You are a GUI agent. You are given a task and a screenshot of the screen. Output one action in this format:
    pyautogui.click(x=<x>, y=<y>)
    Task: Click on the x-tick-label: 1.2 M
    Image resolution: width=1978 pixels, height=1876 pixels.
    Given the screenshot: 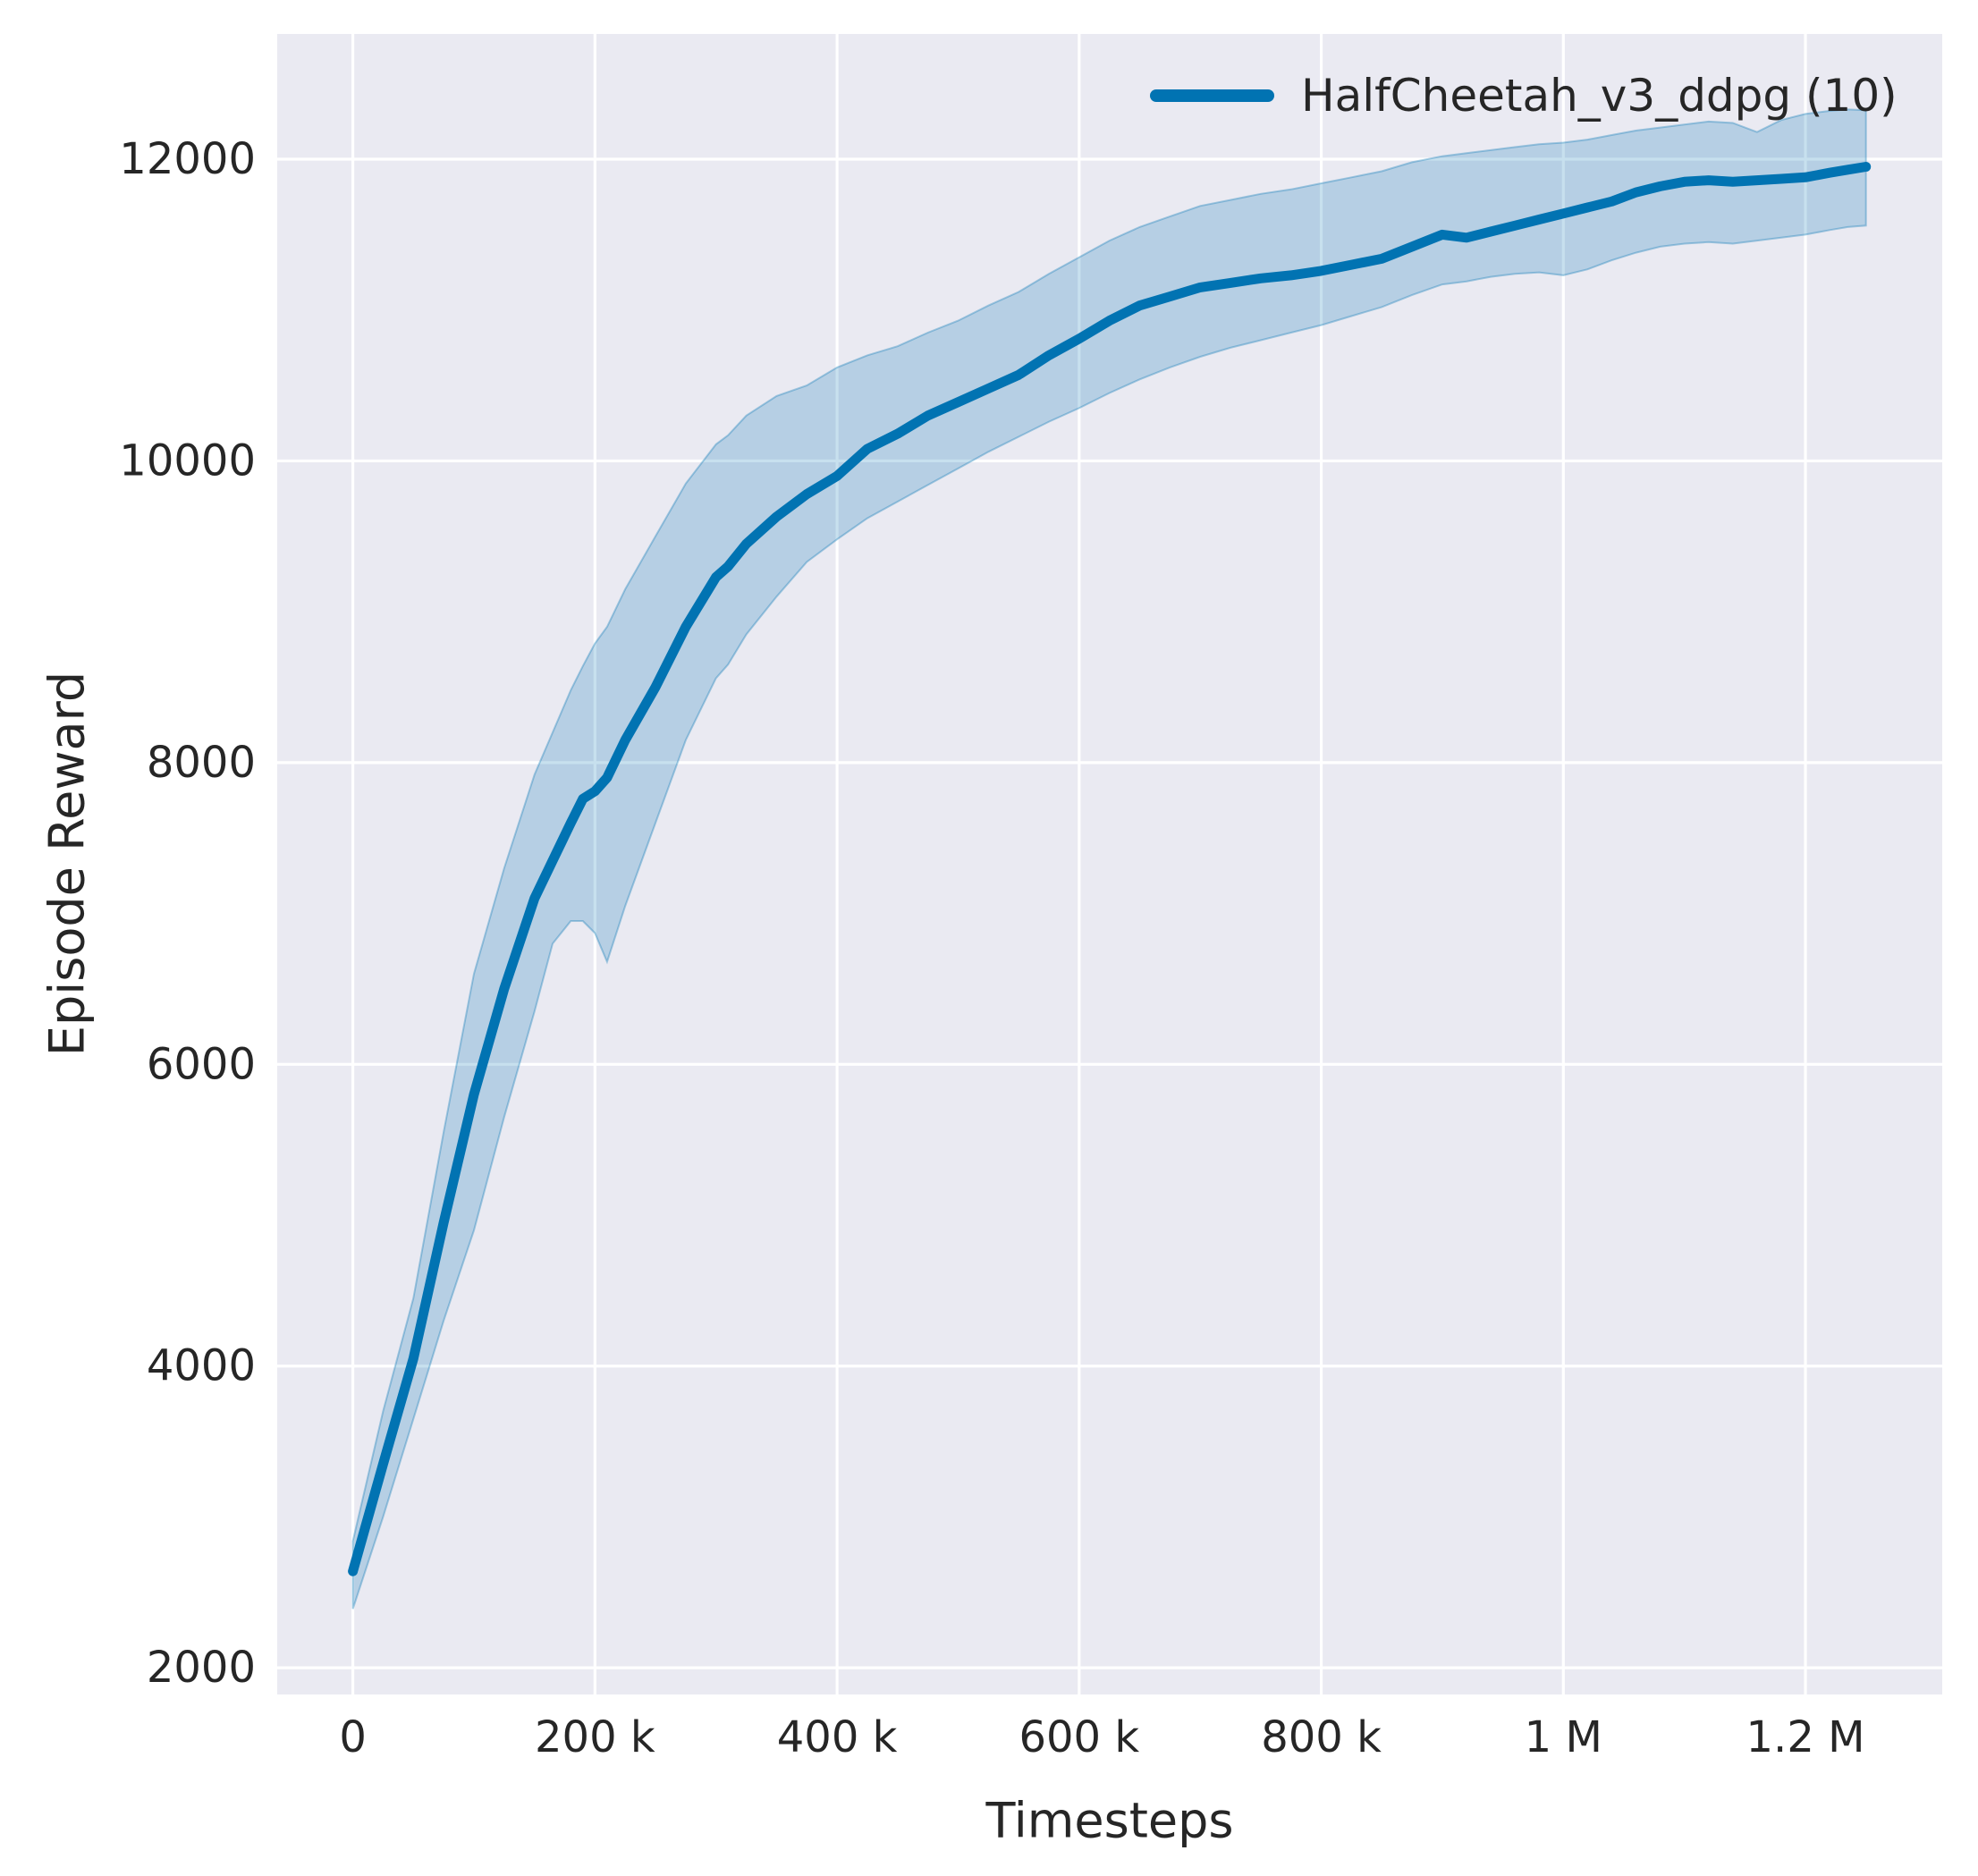 What is the action you would take?
    pyautogui.click(x=1805, y=1737)
    